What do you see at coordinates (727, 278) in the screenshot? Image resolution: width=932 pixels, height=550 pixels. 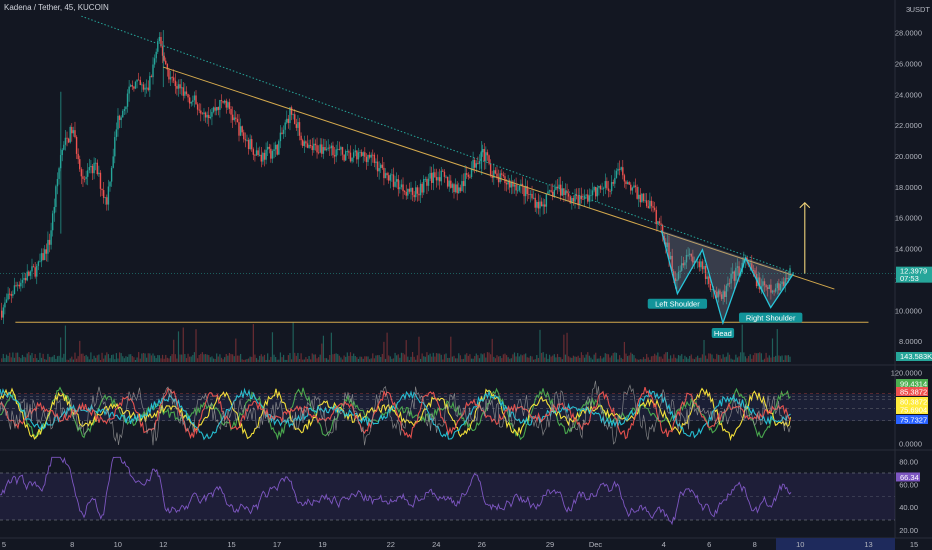 I see `inverse-head-shoulders-pattern` at bounding box center [727, 278].